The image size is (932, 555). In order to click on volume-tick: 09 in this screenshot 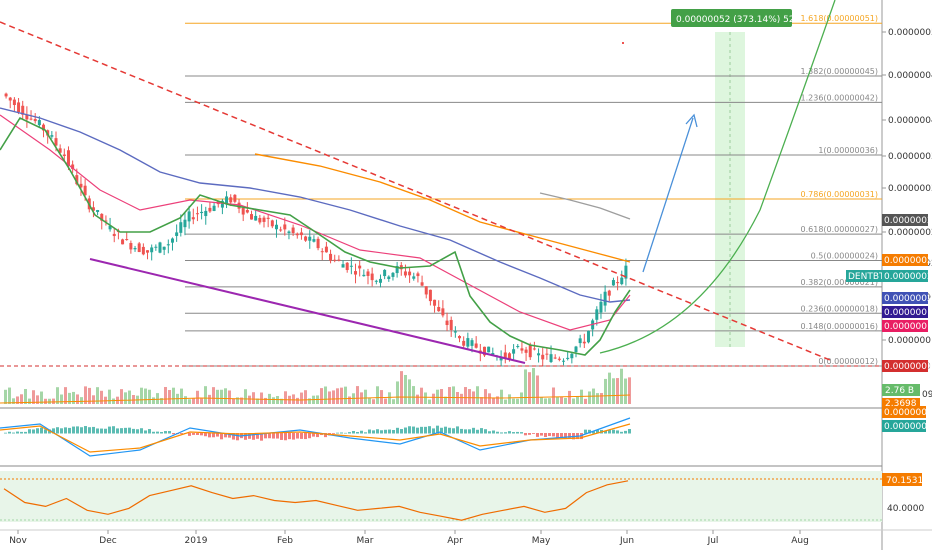, I will do `click(927, 395)`.